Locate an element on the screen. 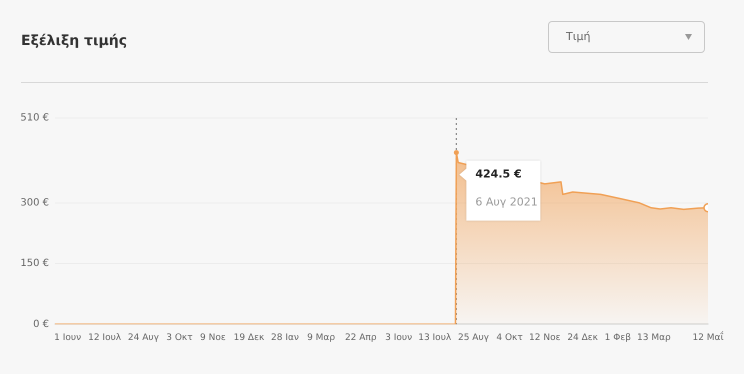 This screenshot has width=744, height=374. text: Τιμή is located at coordinates (578, 36).